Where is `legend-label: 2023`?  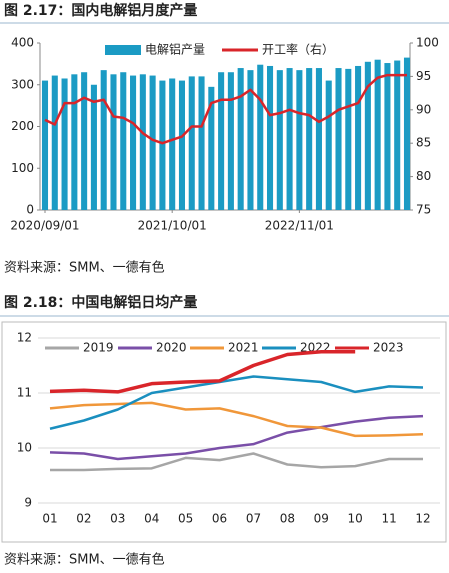 legend-label: 2023 is located at coordinates (388, 348).